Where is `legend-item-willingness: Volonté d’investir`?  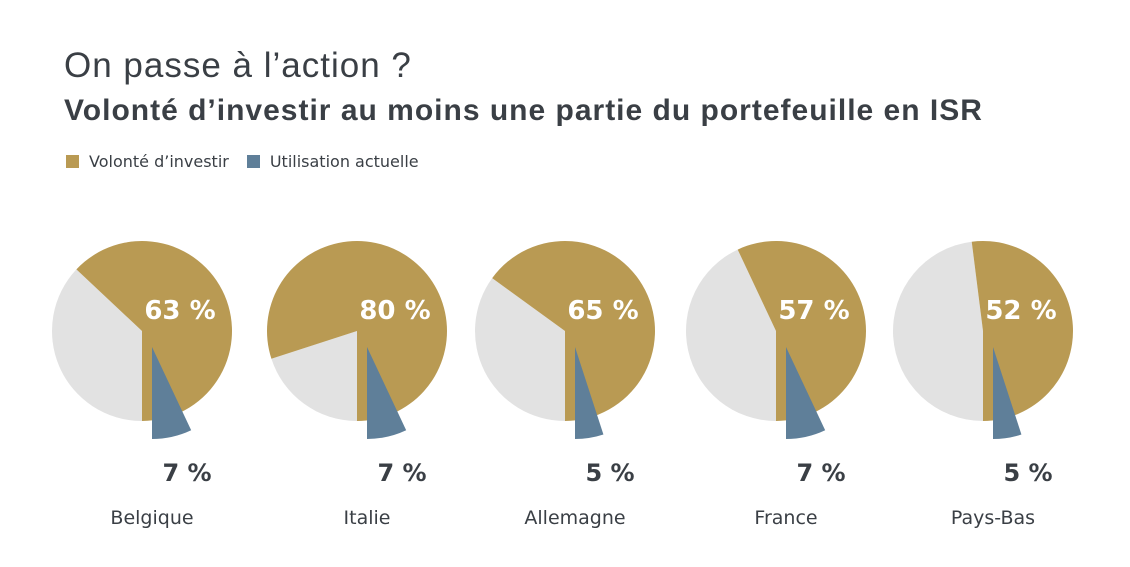 legend-item-willingness: Volonté d’investir is located at coordinates (147, 161).